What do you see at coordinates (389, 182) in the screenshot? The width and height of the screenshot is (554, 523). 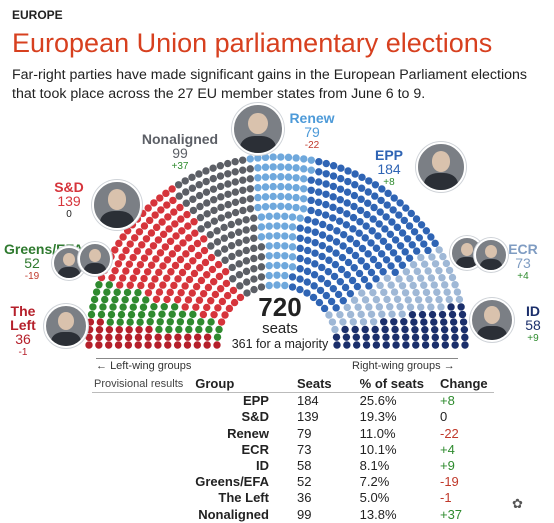 I see `label-epp-change: +8` at bounding box center [389, 182].